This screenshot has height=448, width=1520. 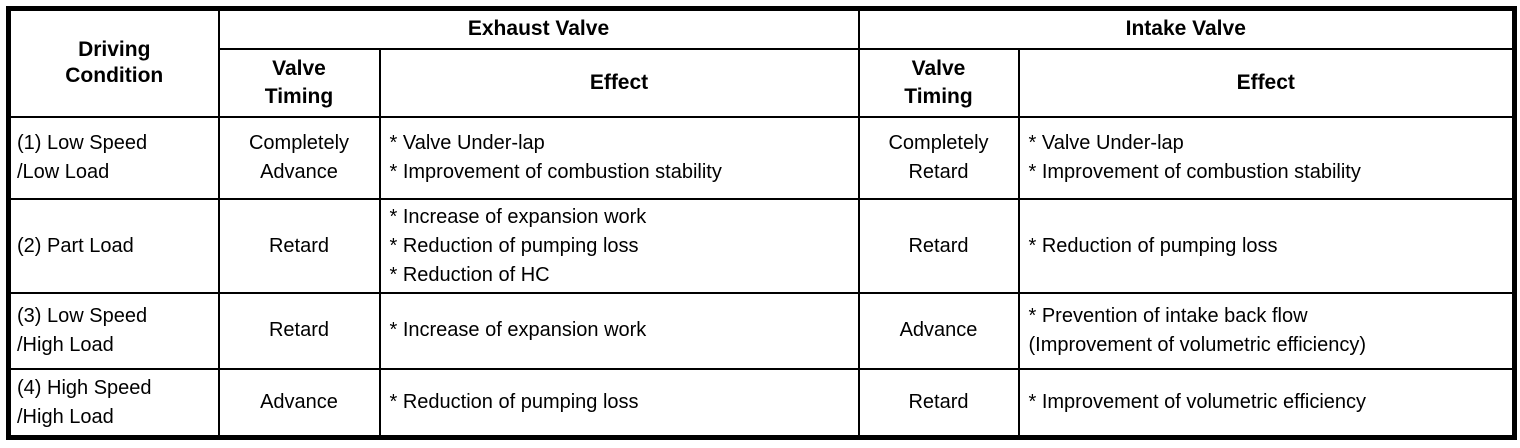 I want to click on effect-line: * Improvement of volumetric efficiency, so click(x=1197, y=402).